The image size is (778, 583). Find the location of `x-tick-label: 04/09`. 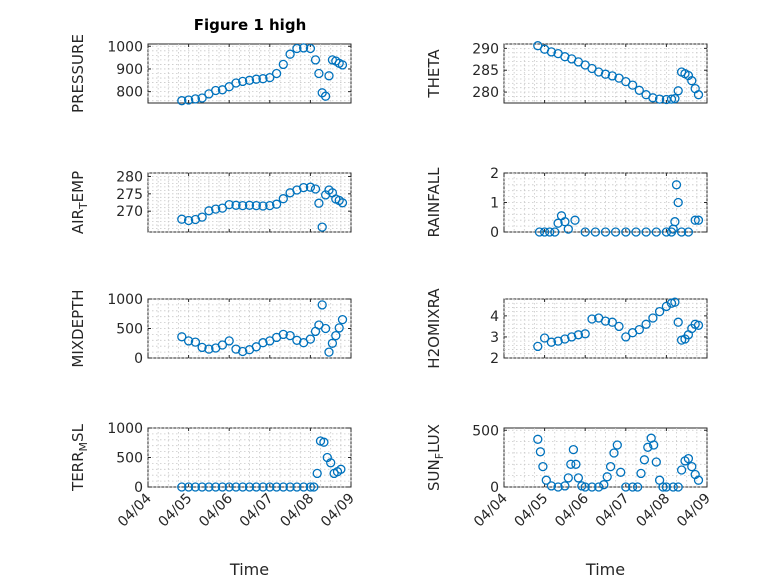

x-tick-label: 04/09 is located at coordinates (338, 511).